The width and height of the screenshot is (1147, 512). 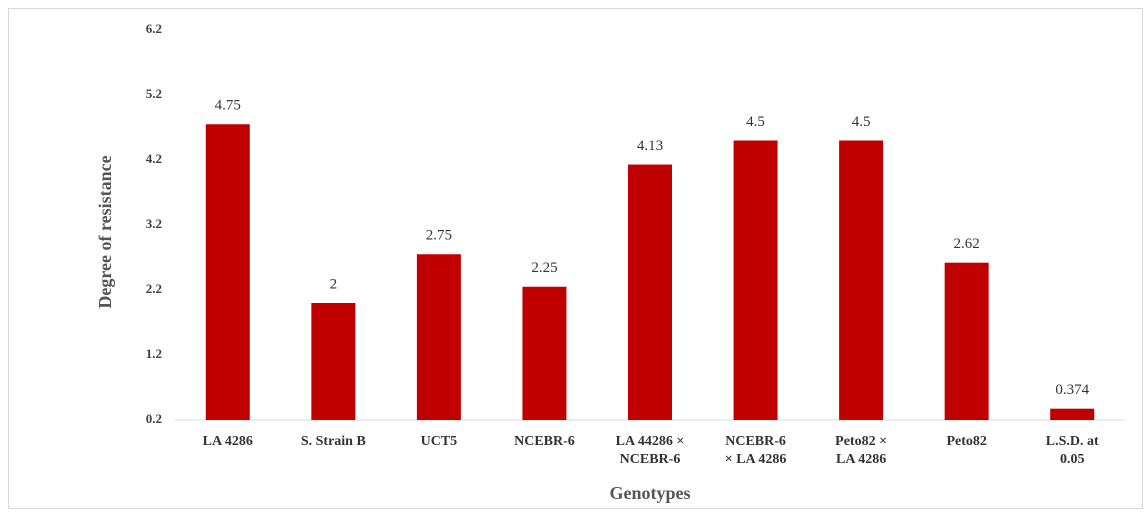 What do you see at coordinates (1072, 450) in the screenshot?
I see `x-tick-label: L.S.D. at 0.05` at bounding box center [1072, 450].